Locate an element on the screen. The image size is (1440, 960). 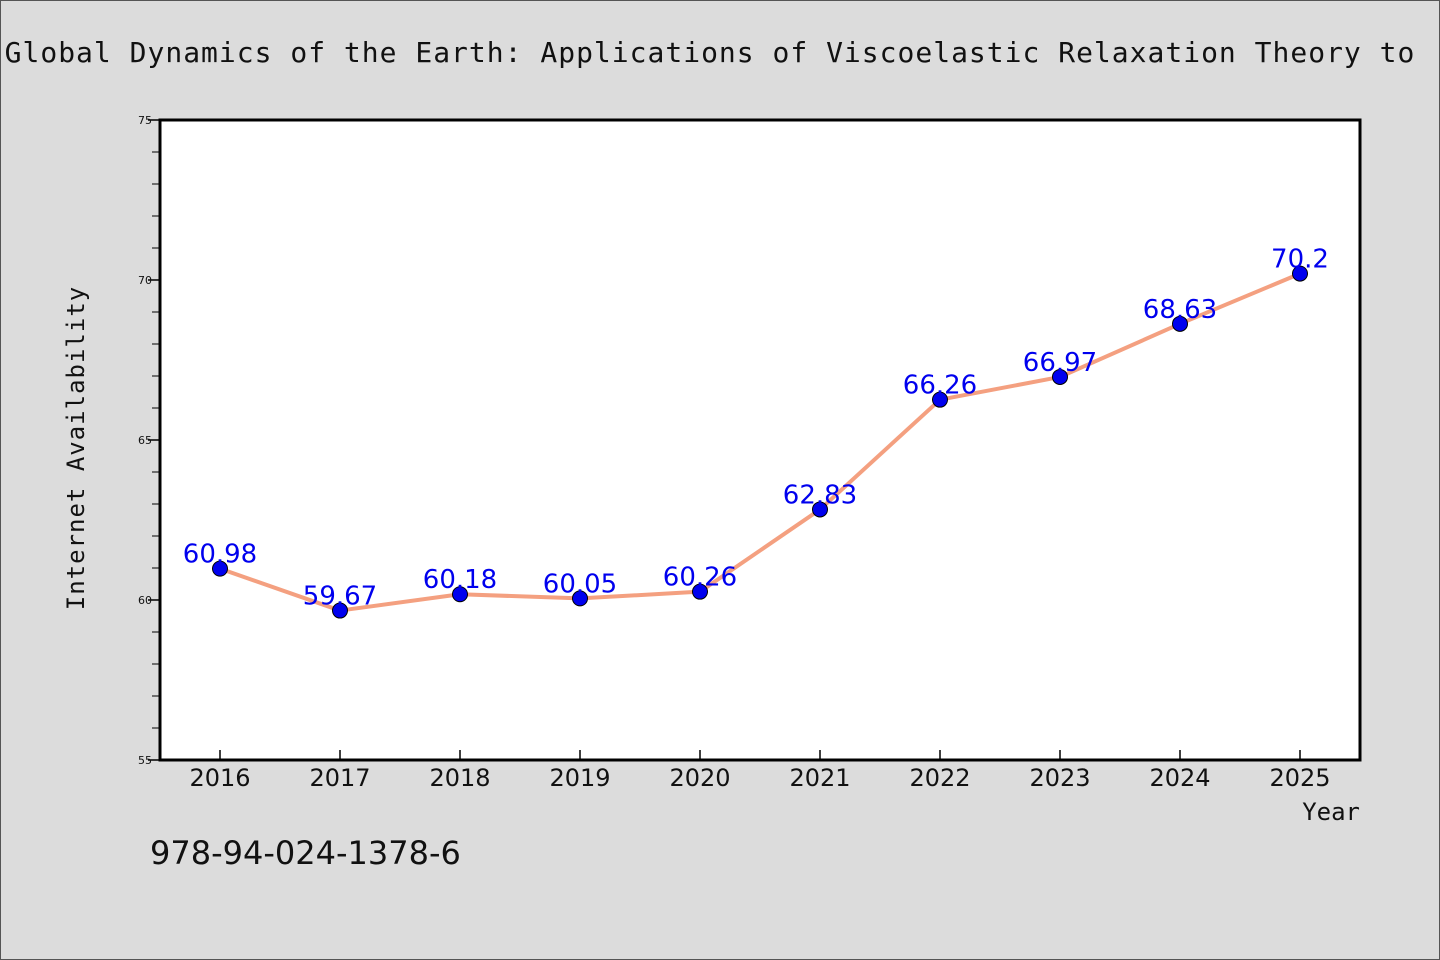
y-tick-label: 65 is located at coordinates (145, 440).